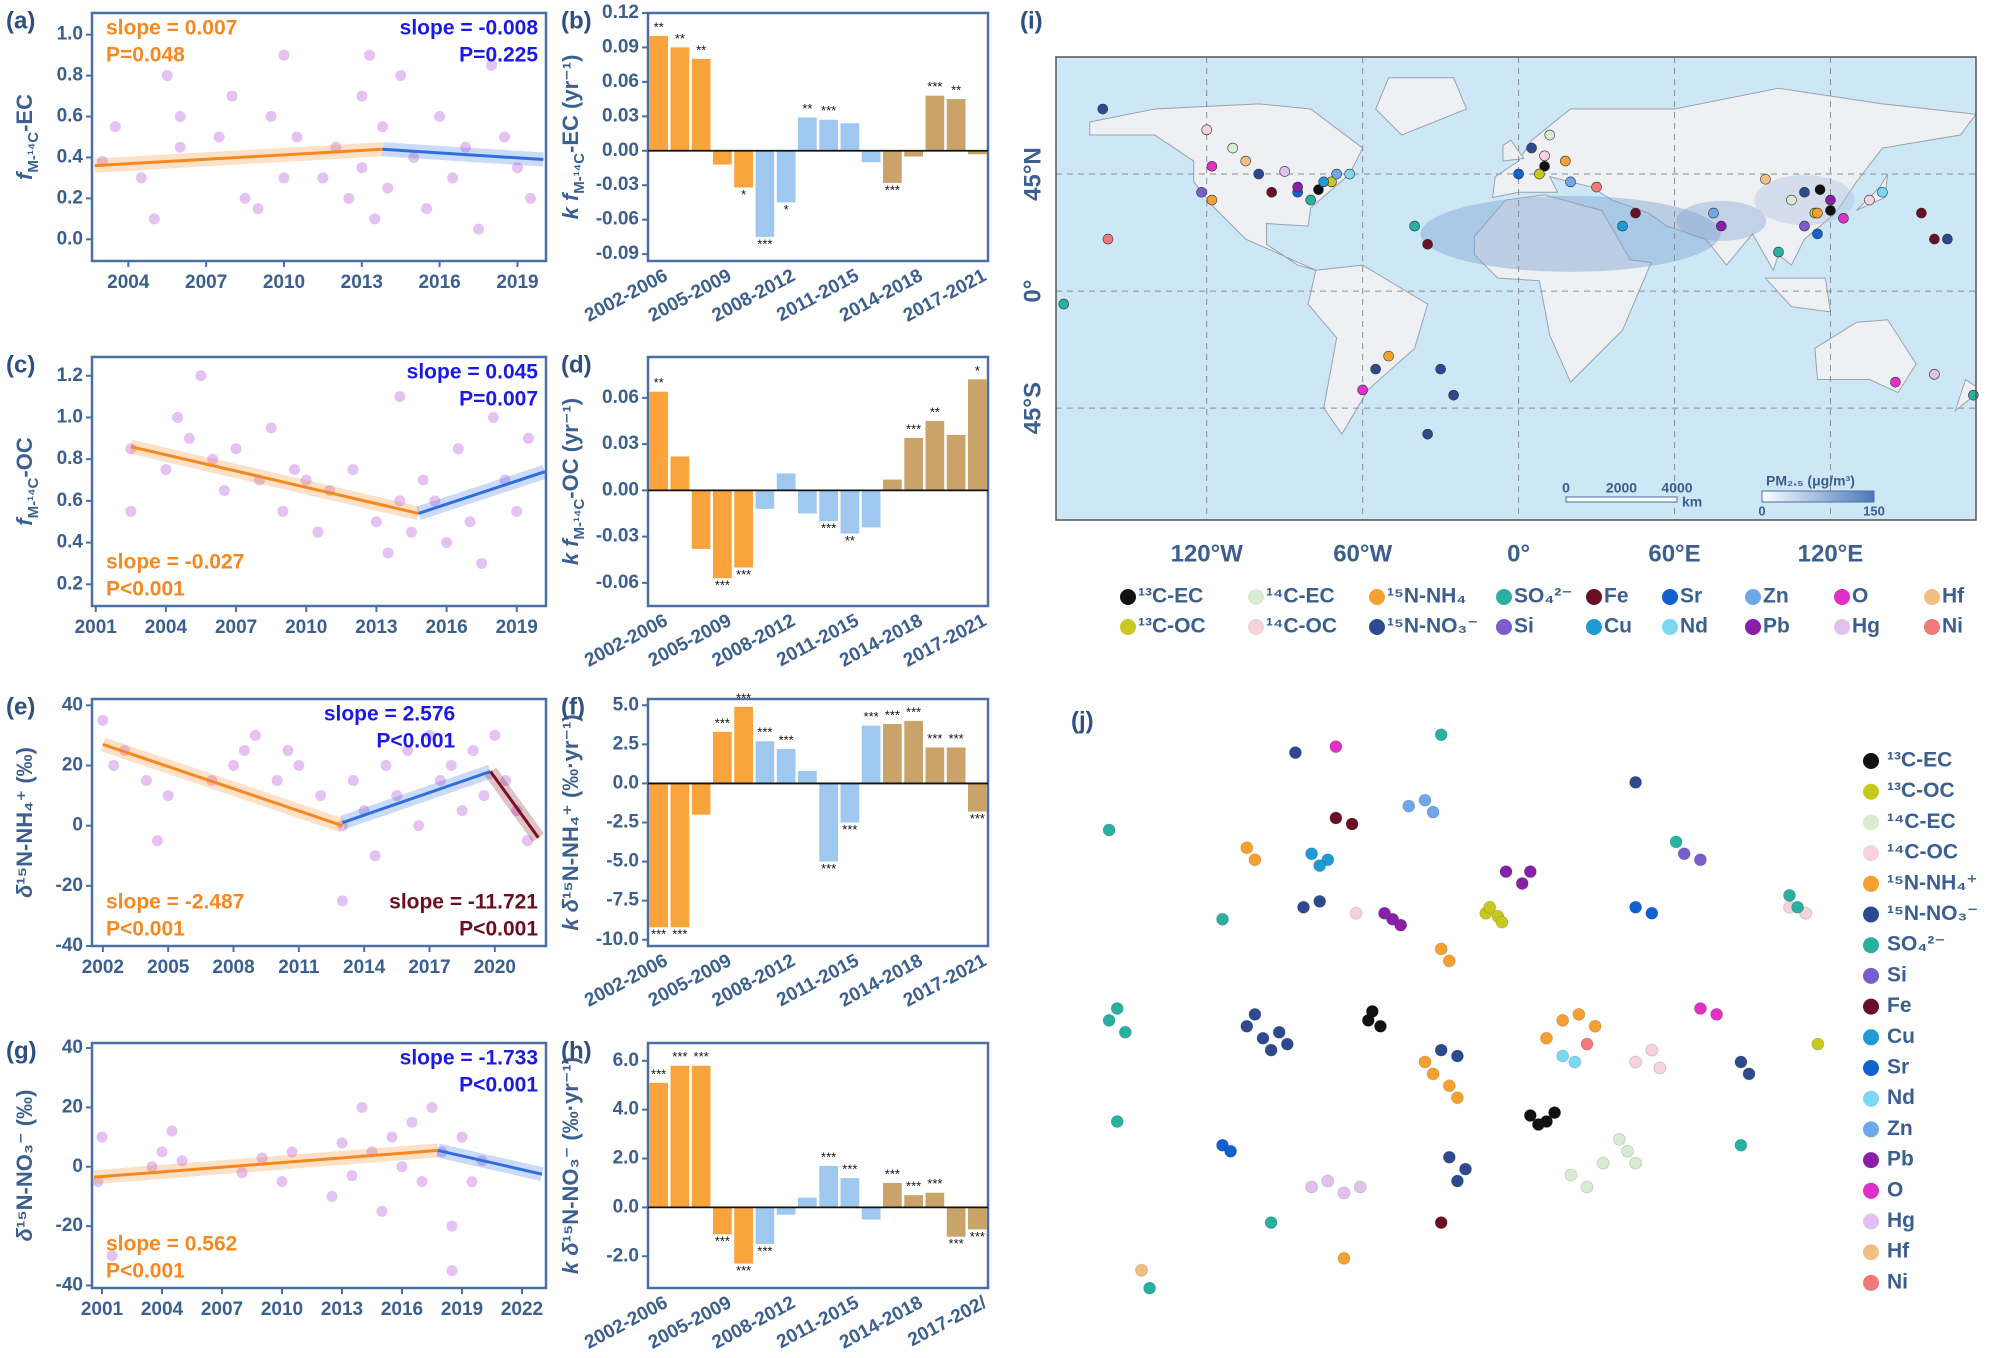  I want to click on y-tick-label: 0.0, so click(626, 1206).